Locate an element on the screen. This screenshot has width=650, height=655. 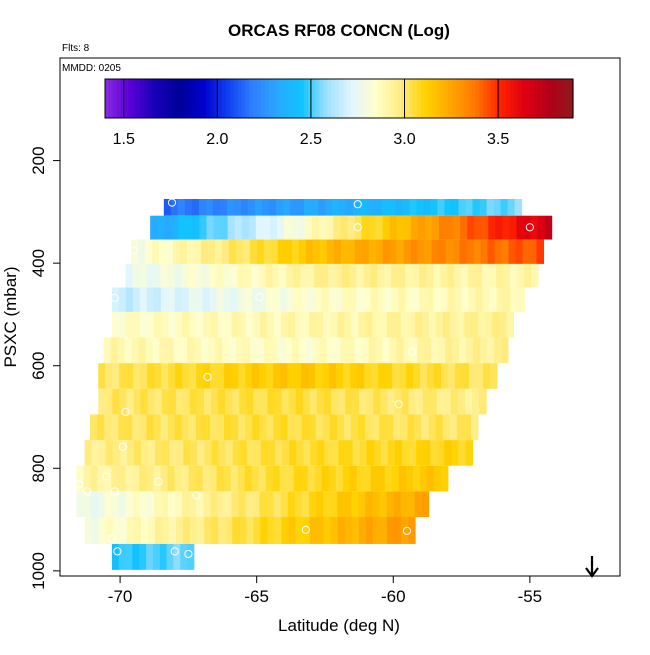
chart-title: ORCAS RF08 CONCN (Log) is located at coordinates (339, 30).